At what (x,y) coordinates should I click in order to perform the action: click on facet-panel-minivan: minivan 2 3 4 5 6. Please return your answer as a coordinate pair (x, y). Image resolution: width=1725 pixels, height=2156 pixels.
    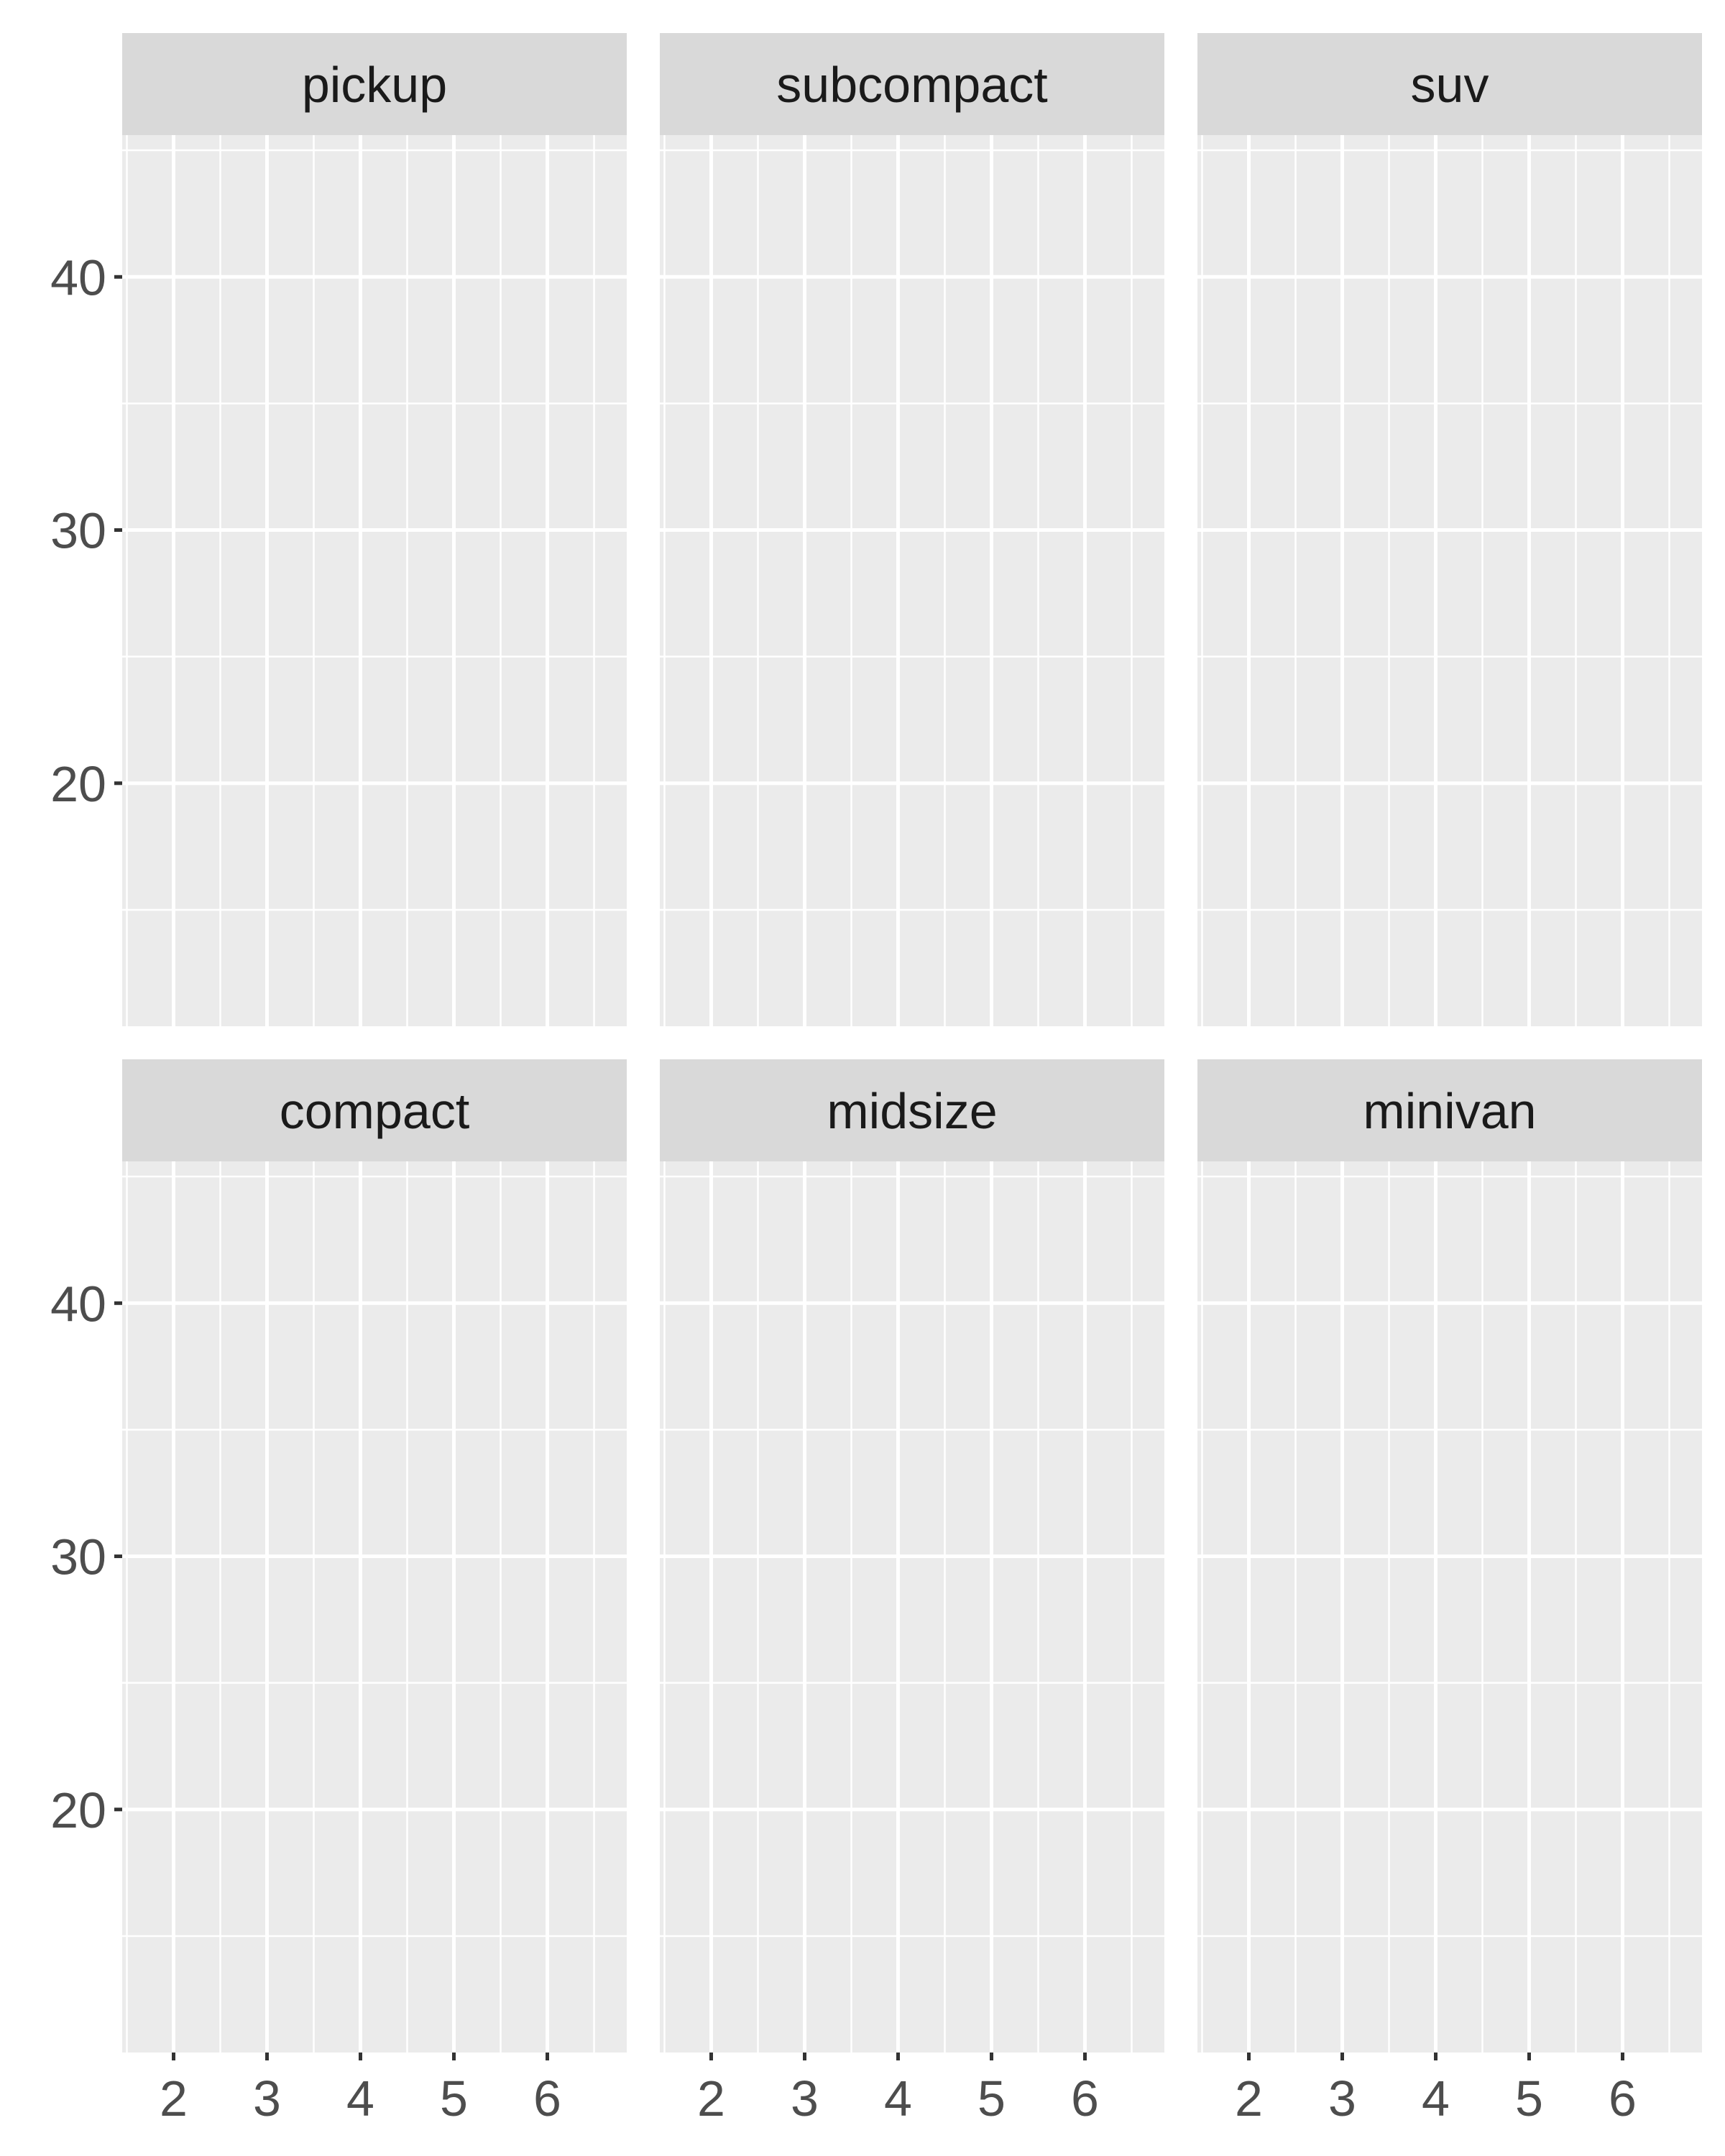
    Looking at the image, I should click on (1449, 1593).